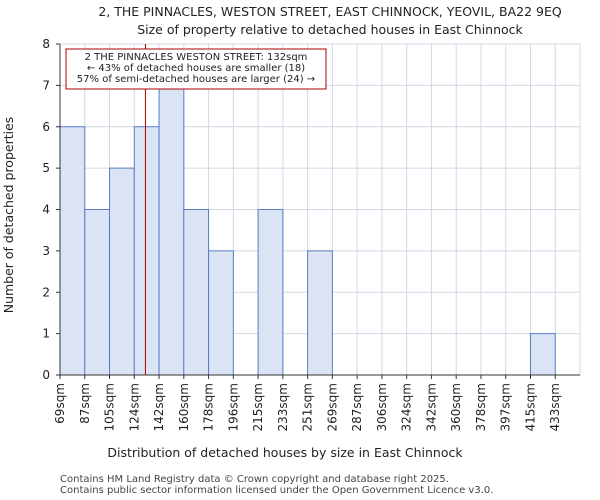 Image resolution: width=600 pixels, height=500 pixels. What do you see at coordinates (258, 407) in the screenshot?
I see `x-tick-label: 215sqm` at bounding box center [258, 407].